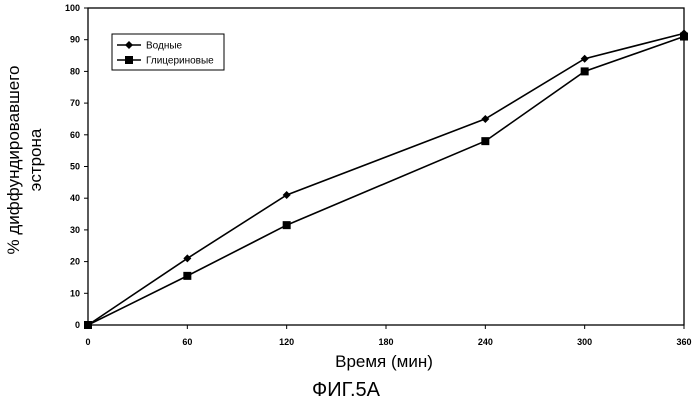  I want to click on y-axis: 0 10 20 30 40 50 60 70 80 90 100, so click(76, 166).